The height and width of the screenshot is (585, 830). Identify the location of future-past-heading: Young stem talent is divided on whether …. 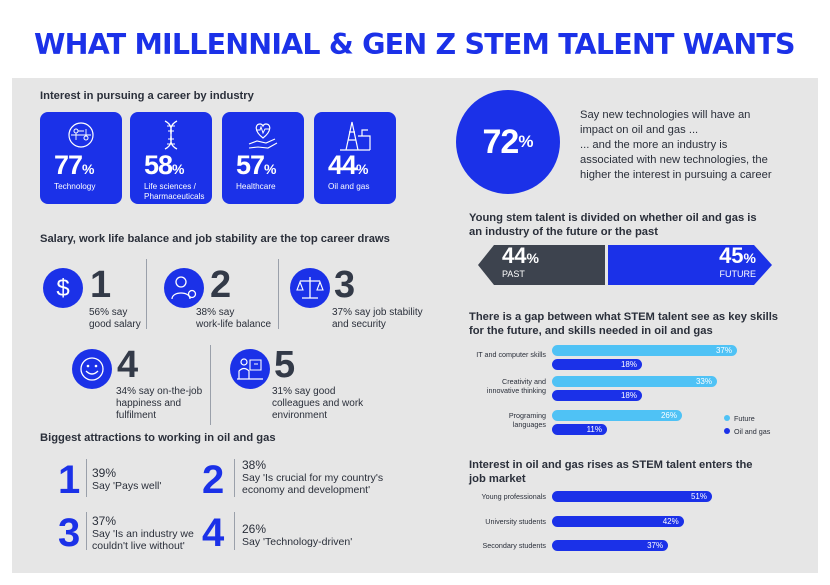
(613, 225).